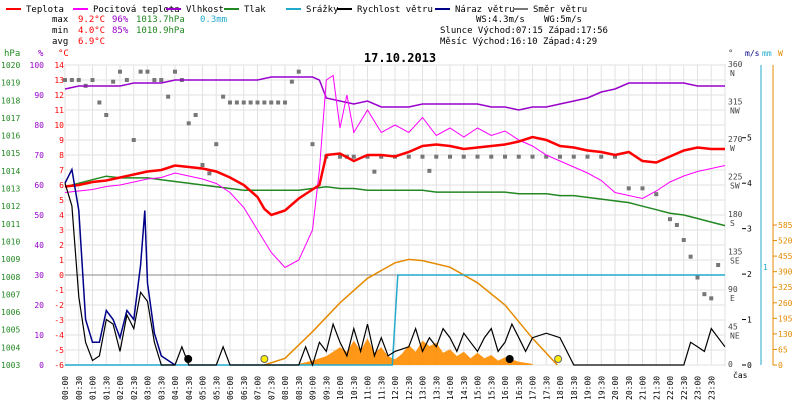 The width and height of the screenshot is (800, 400). I want to click on sun-marker, so click(264, 359).